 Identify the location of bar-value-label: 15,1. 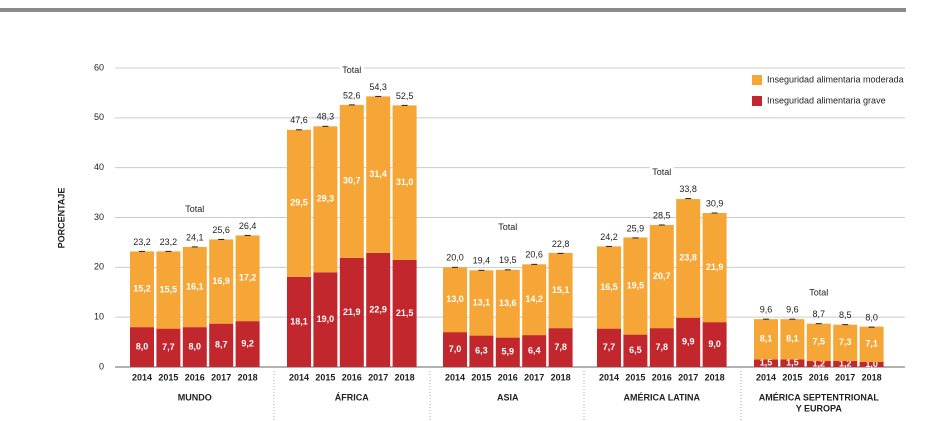
(561, 290).